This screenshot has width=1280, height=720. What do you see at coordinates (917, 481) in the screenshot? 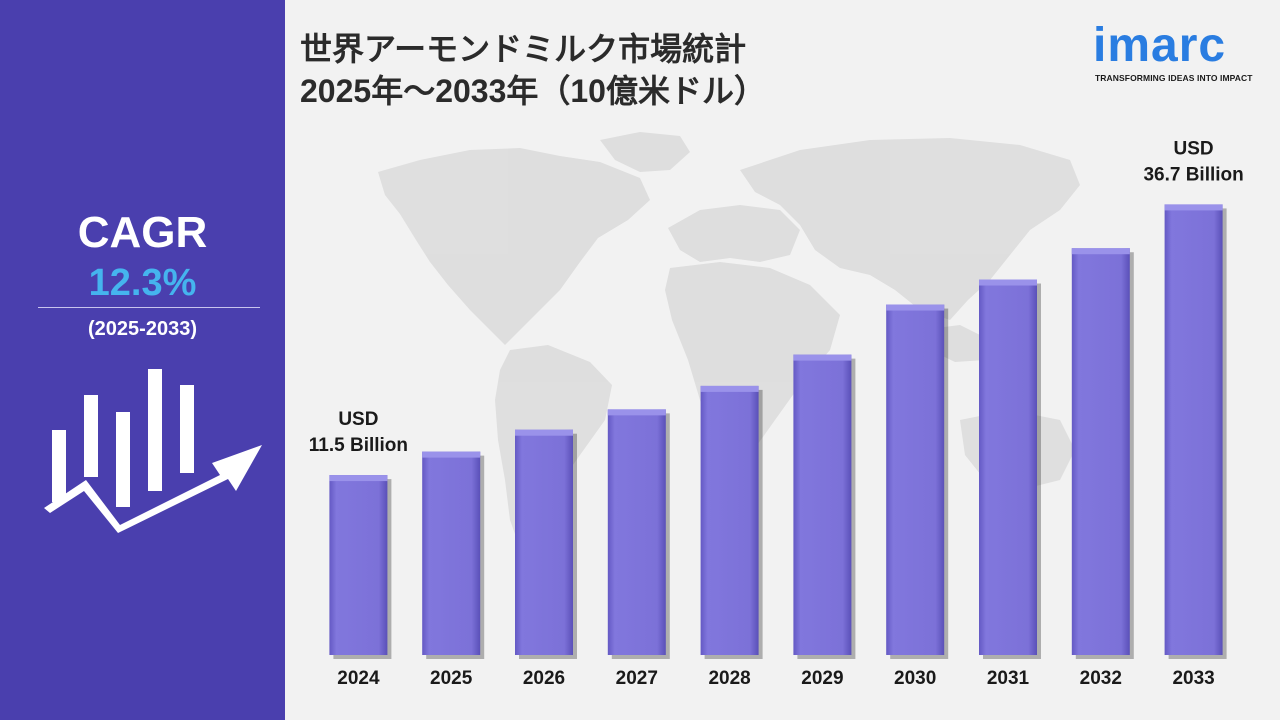
I see `bar-2030` at bounding box center [917, 481].